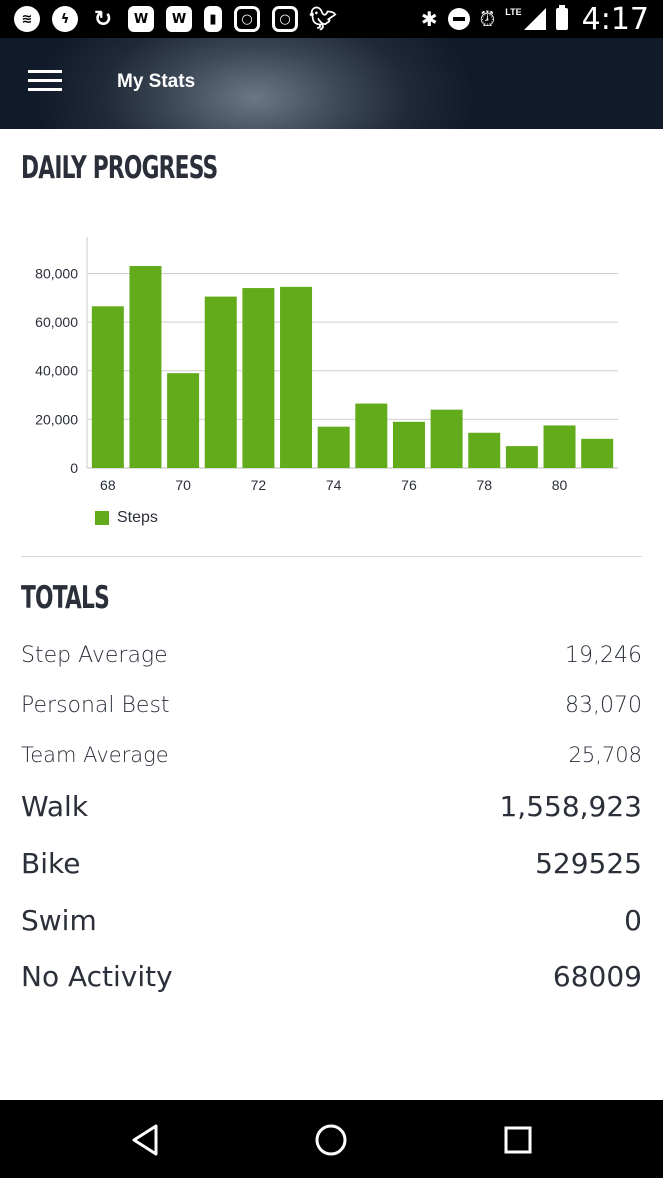  I want to click on x-tick-label: 80, so click(560, 485).